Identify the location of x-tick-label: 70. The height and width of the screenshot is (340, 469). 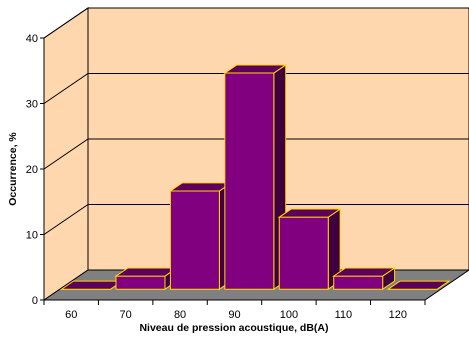
(126, 315).